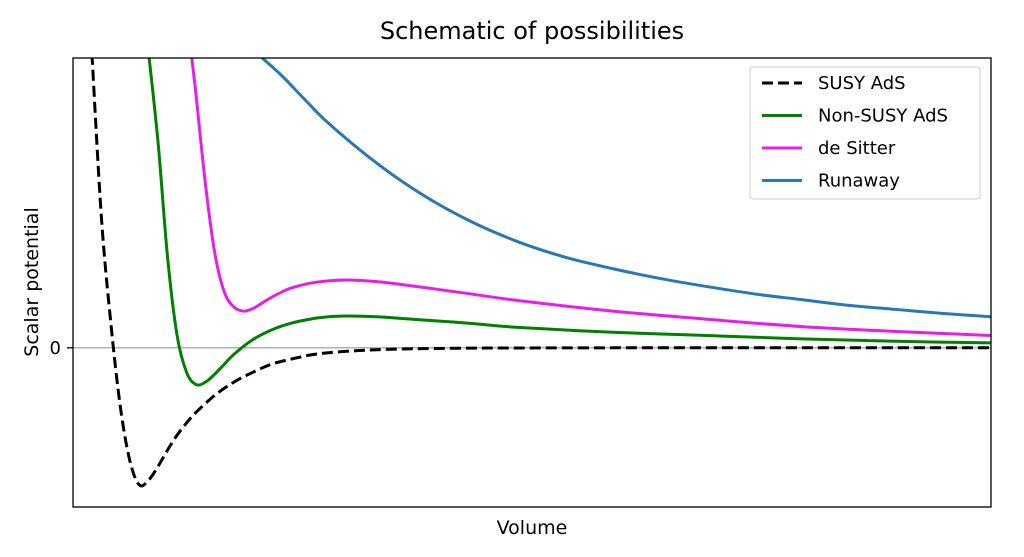 This screenshot has height=557, width=1024. Describe the element at coordinates (55, 348) in the screenshot. I see `y-tick-label-0: 0` at that location.